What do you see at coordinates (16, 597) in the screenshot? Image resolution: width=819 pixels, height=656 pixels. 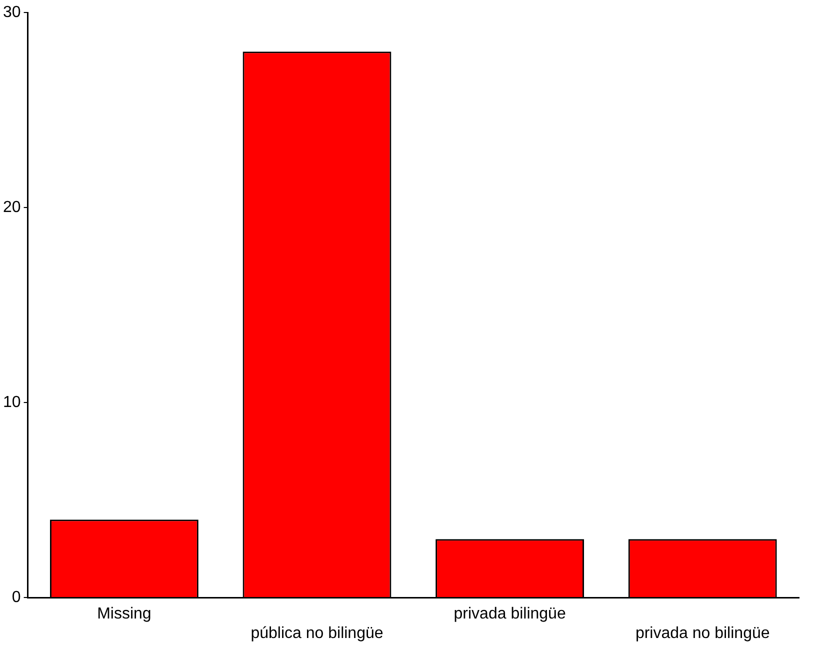 I see `y-tick-label: 0` at bounding box center [16, 597].